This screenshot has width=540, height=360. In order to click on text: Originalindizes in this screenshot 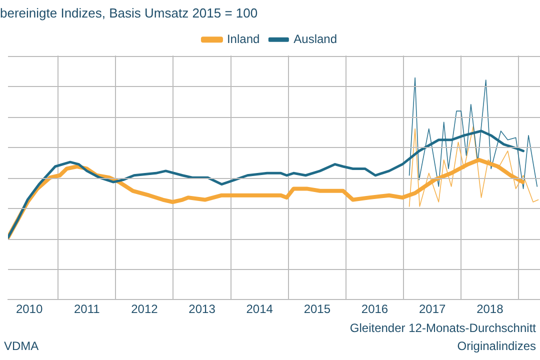, I will do `click(496, 346)`.